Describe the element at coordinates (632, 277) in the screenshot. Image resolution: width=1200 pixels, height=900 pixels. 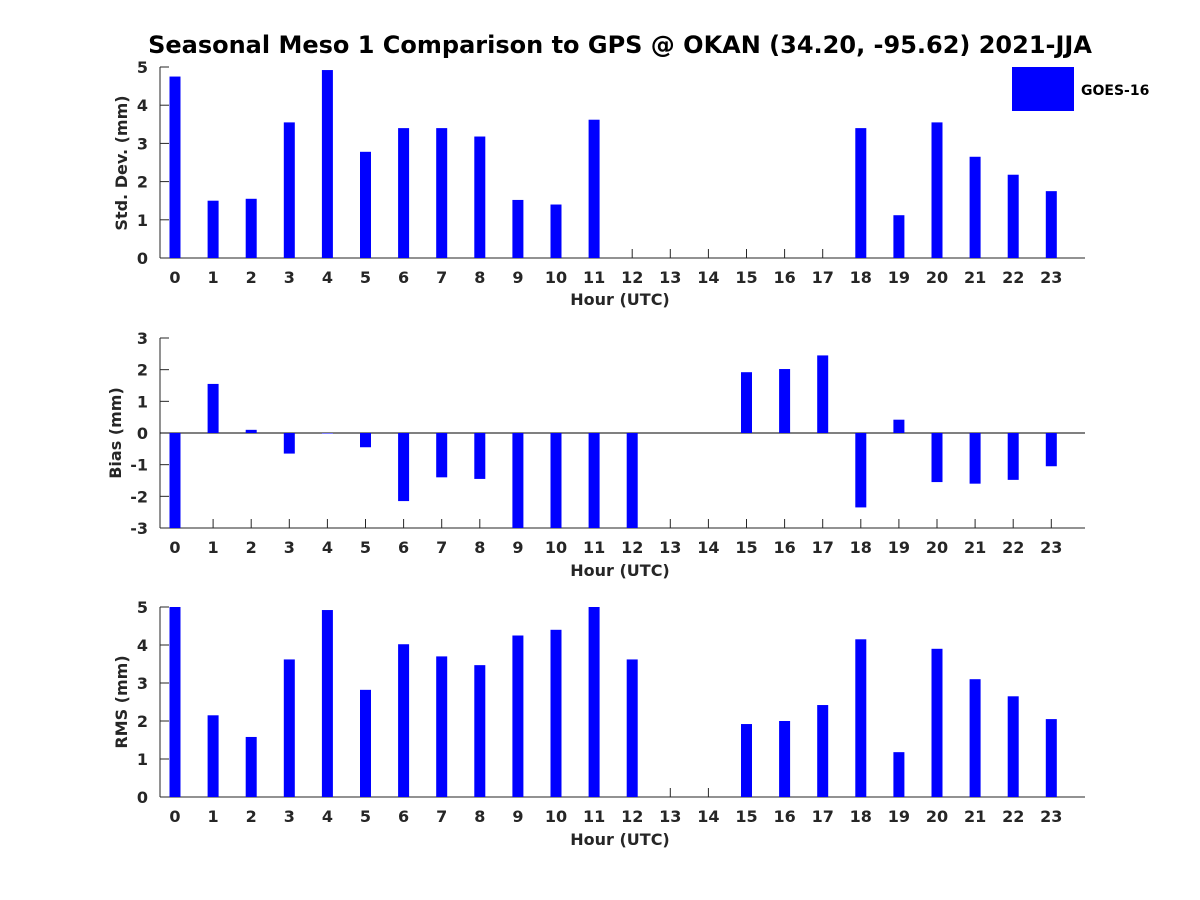
I see `std-dev-xtick-label: 12` at that location.